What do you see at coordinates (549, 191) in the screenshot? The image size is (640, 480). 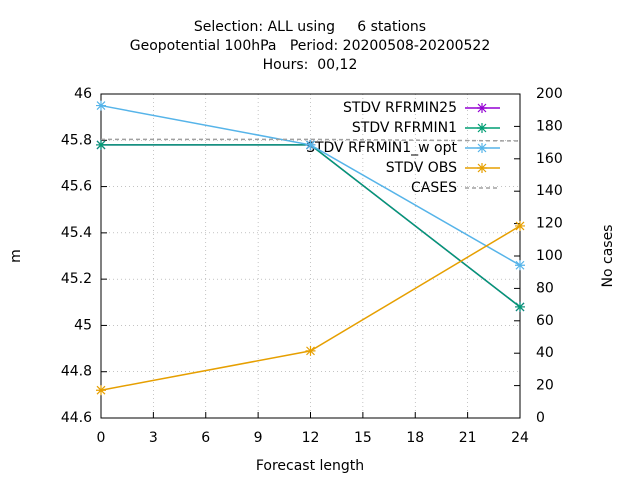 I see `y2-tick-label: 140` at bounding box center [549, 191].